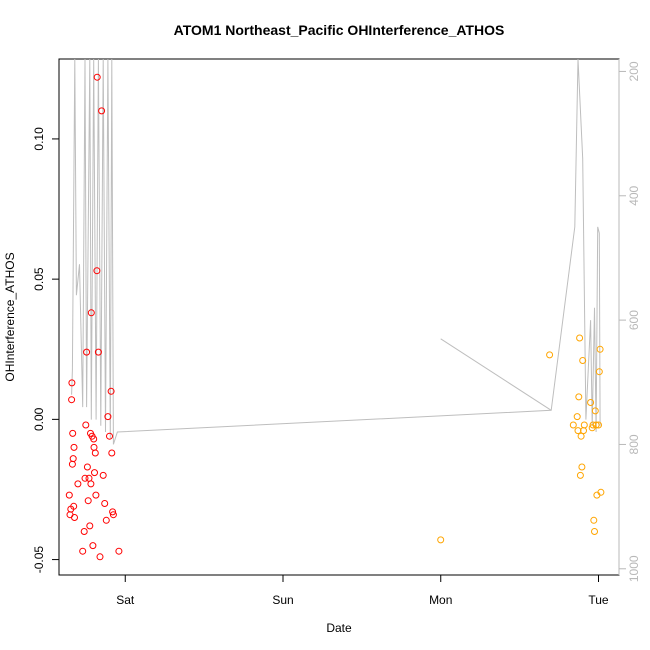  I want to click on y2-axis: 200 400 600 800 1000, so click(629, 320).